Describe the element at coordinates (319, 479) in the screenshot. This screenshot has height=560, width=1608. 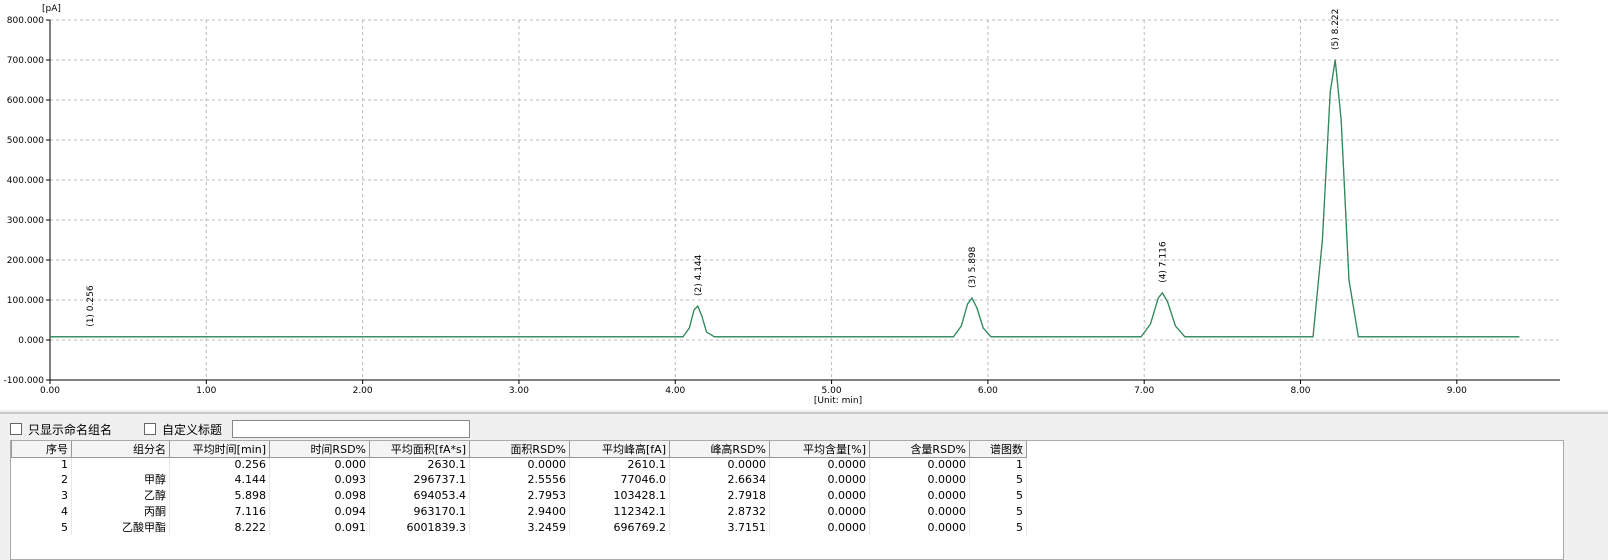
I see `table-cell: 0.093` at that location.